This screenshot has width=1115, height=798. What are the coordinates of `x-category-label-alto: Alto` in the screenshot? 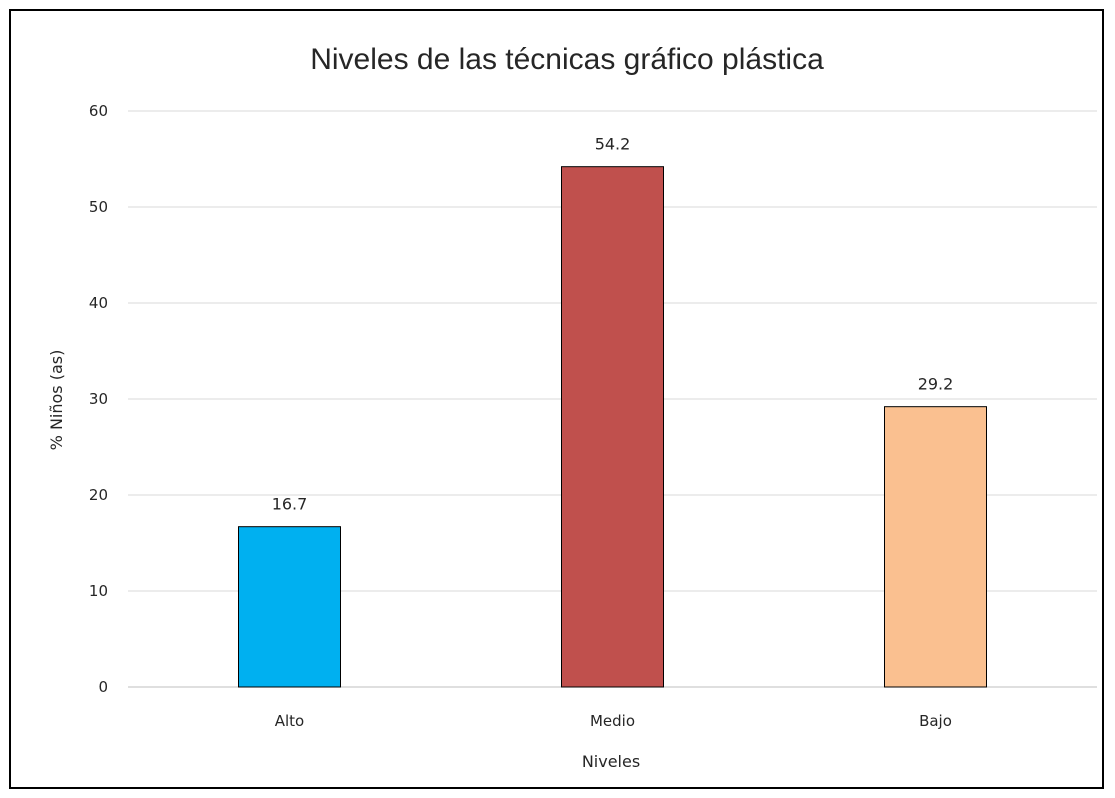 It's located at (290, 721).